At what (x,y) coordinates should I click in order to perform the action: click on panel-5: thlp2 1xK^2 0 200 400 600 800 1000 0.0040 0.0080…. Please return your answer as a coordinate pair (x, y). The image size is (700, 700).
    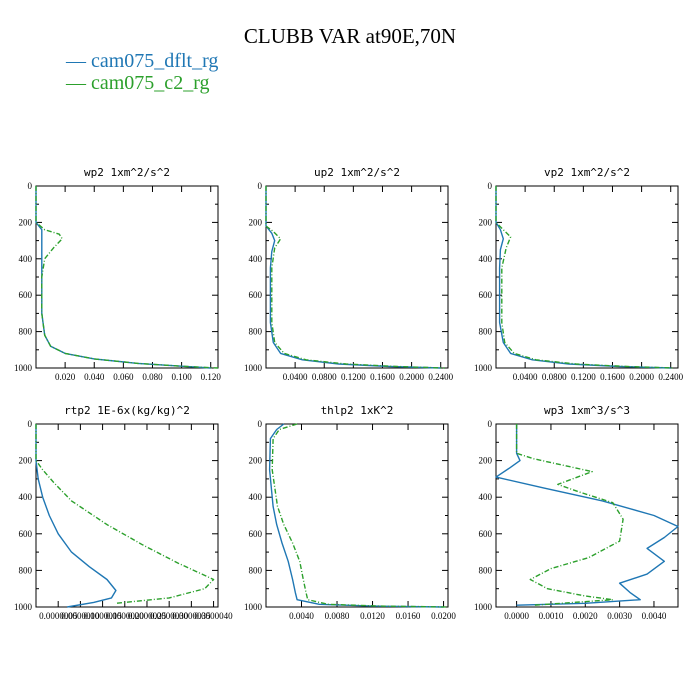
    Looking at the image, I should click on (350, 512).